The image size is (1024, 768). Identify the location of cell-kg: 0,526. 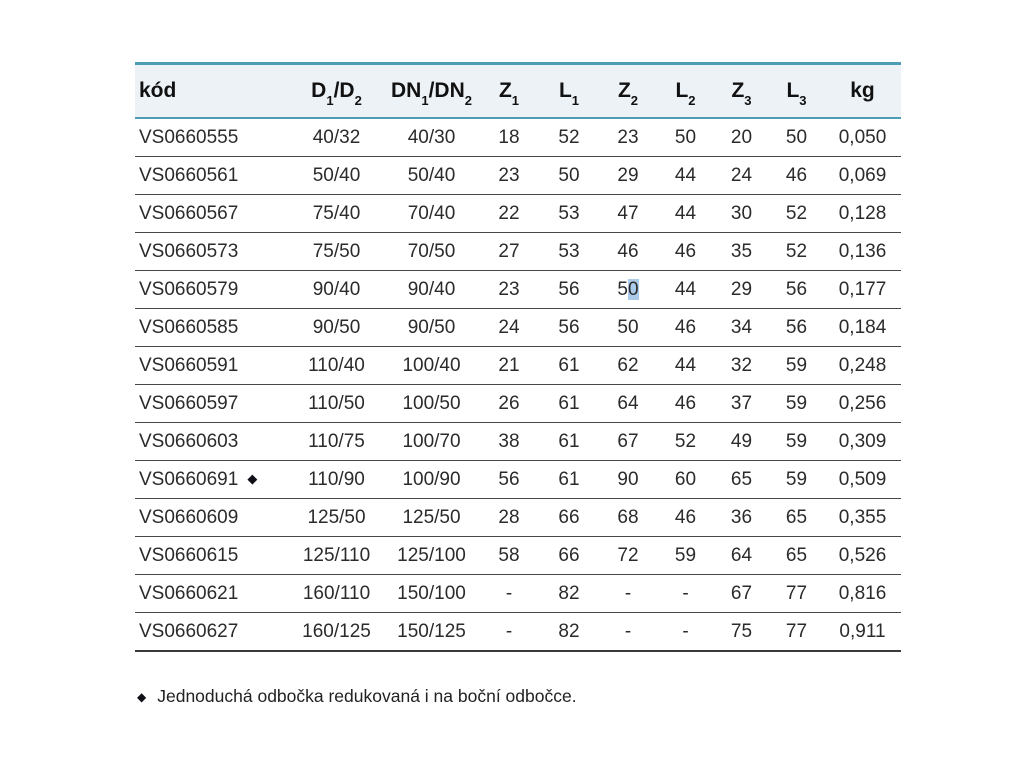
(862, 555).